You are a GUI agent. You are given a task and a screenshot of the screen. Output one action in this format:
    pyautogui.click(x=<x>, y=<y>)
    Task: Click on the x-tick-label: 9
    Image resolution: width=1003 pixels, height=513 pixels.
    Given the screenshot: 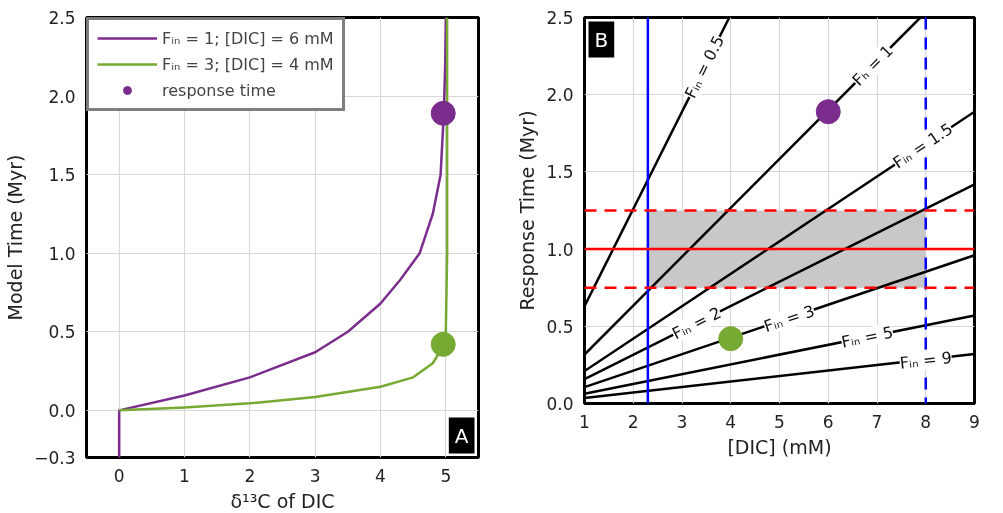 What is the action you would take?
    pyautogui.click(x=974, y=421)
    